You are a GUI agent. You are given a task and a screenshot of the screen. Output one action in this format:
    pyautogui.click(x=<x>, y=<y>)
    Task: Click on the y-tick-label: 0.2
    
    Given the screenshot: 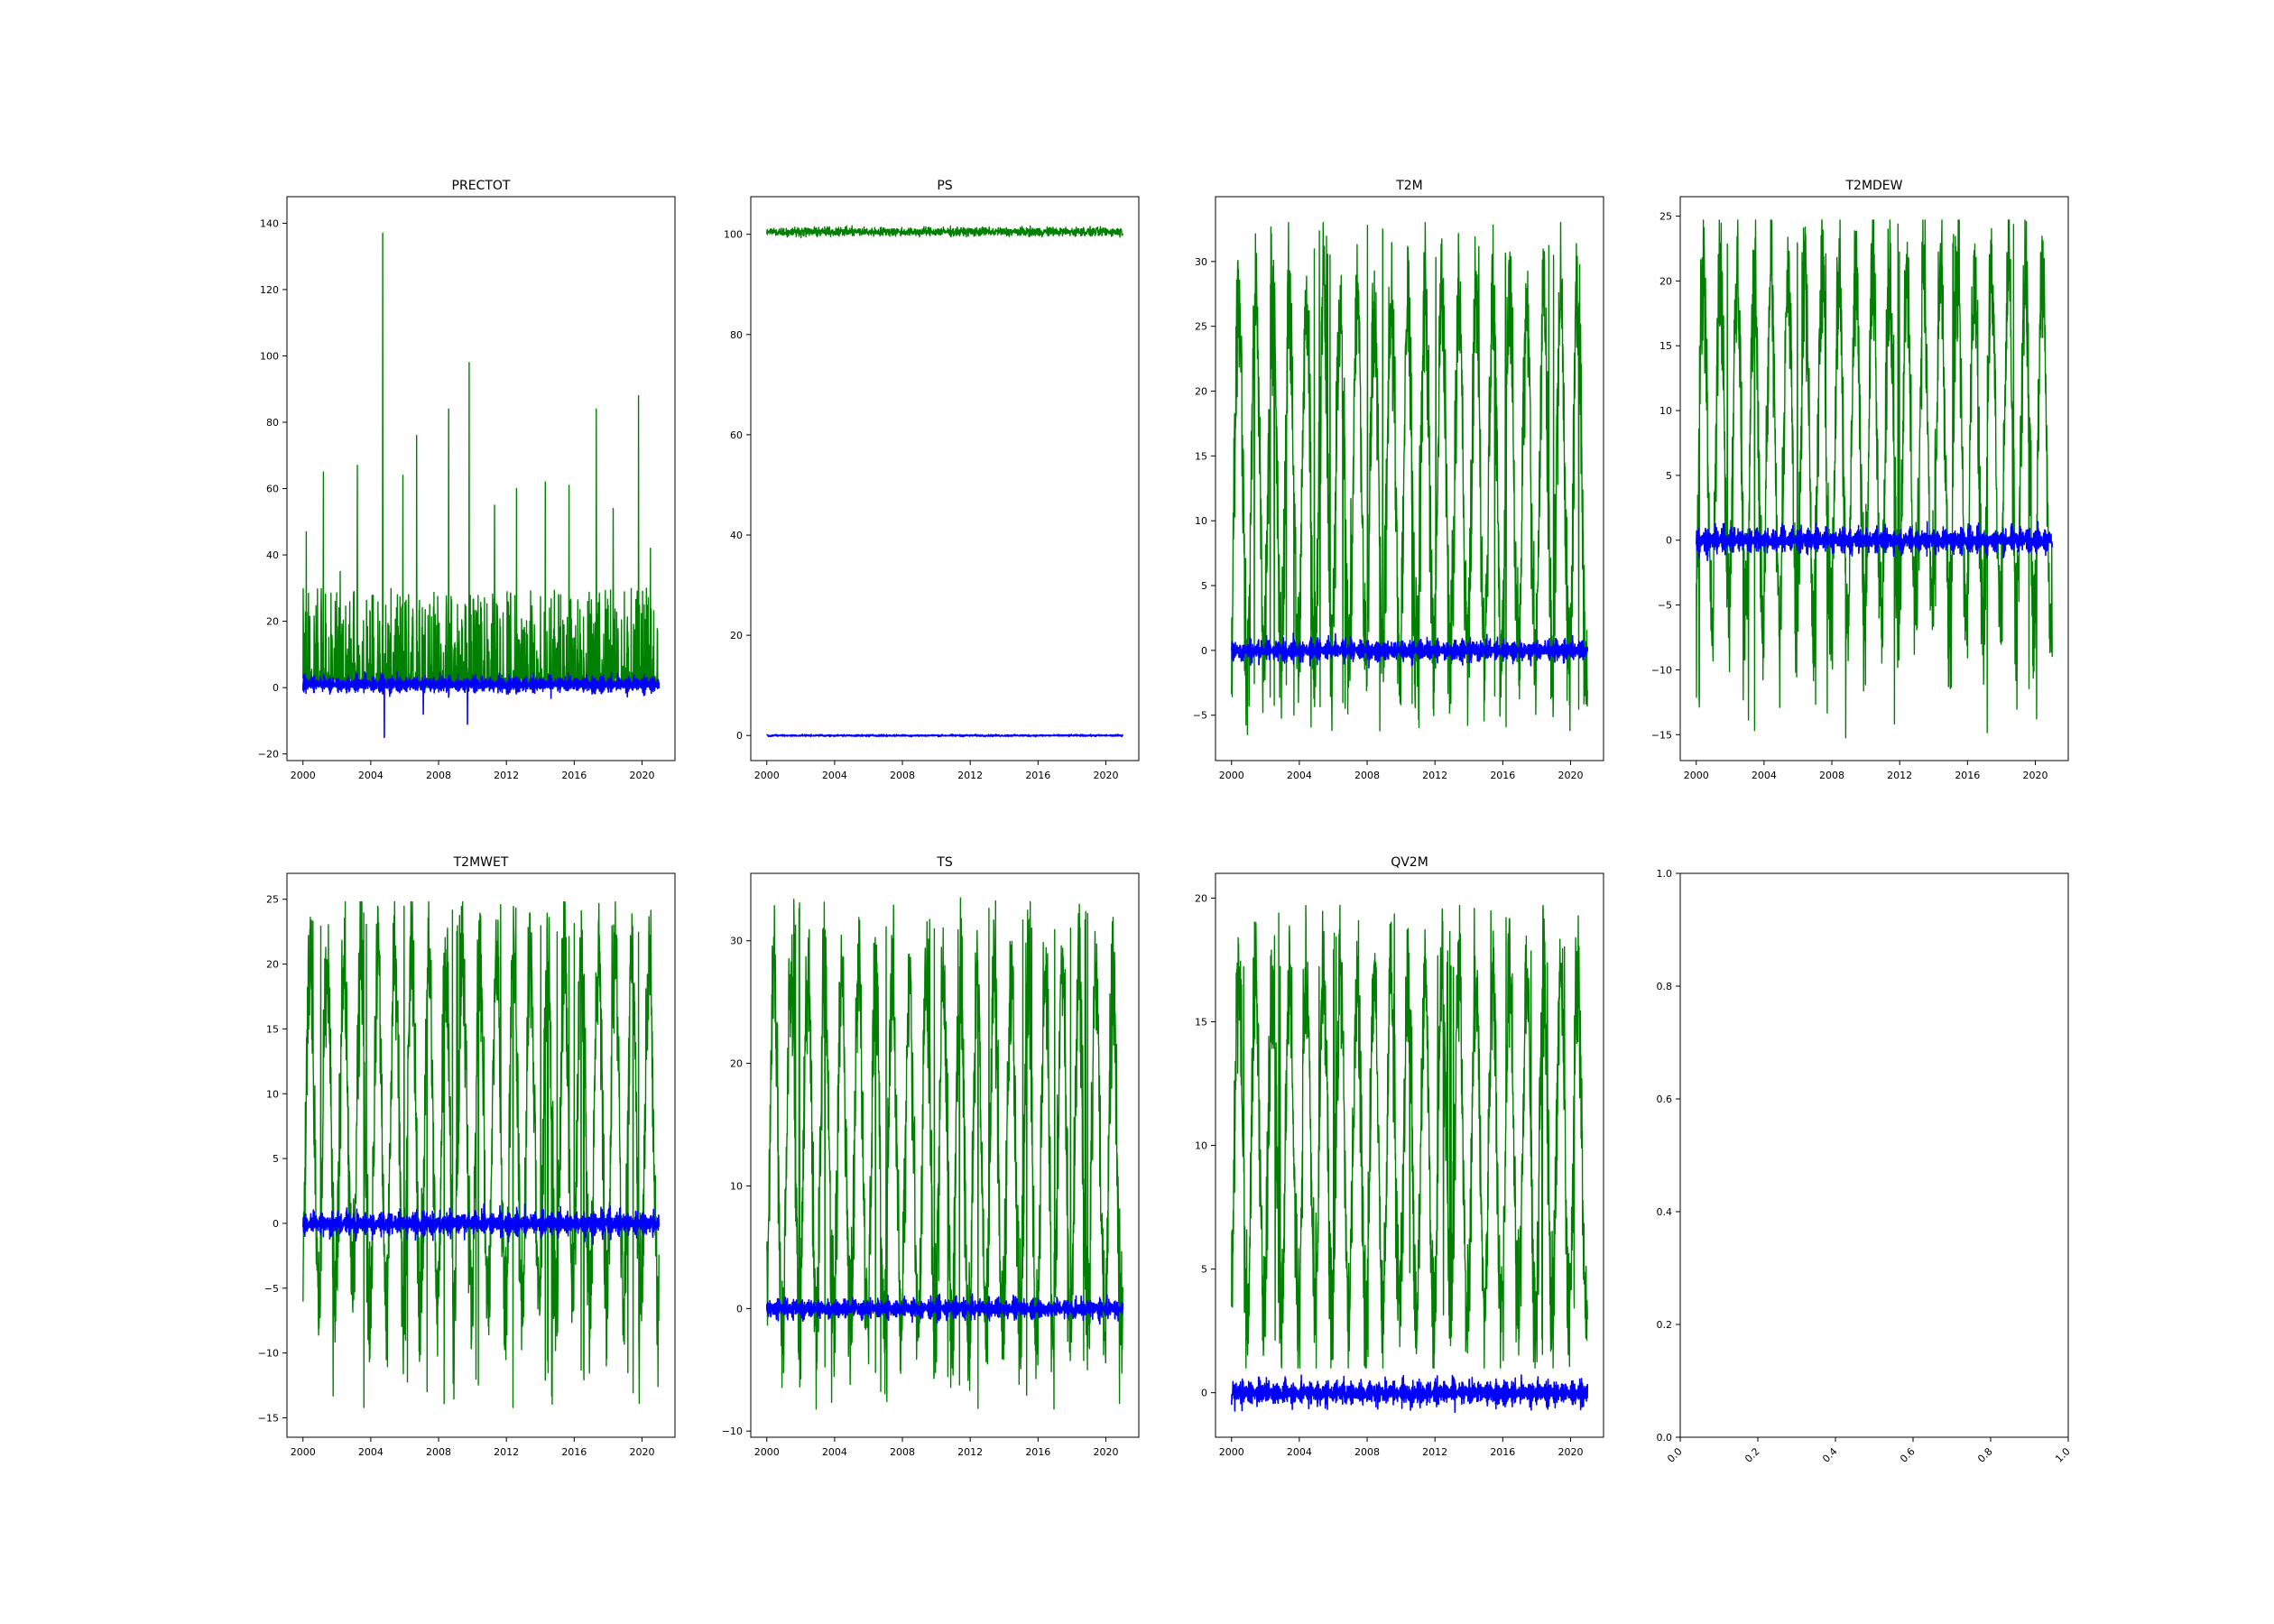 What is the action you would take?
    pyautogui.click(x=1665, y=1325)
    